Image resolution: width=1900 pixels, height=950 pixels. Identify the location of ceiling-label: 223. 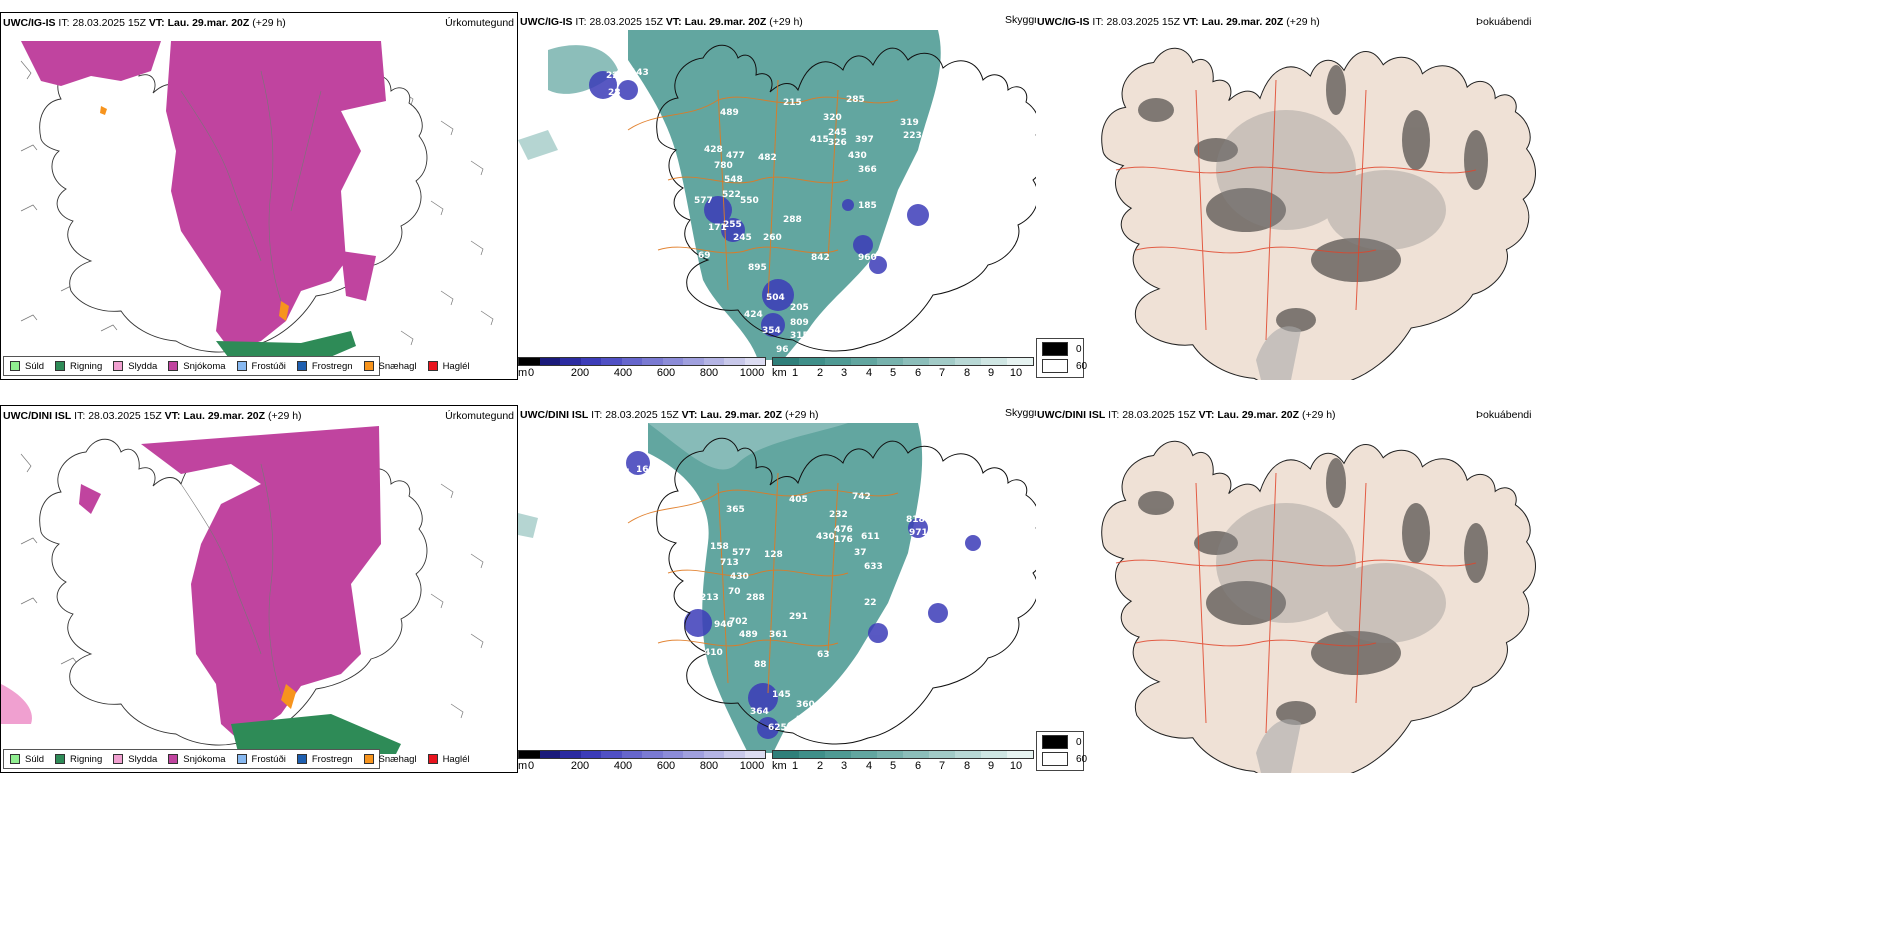
(912, 136).